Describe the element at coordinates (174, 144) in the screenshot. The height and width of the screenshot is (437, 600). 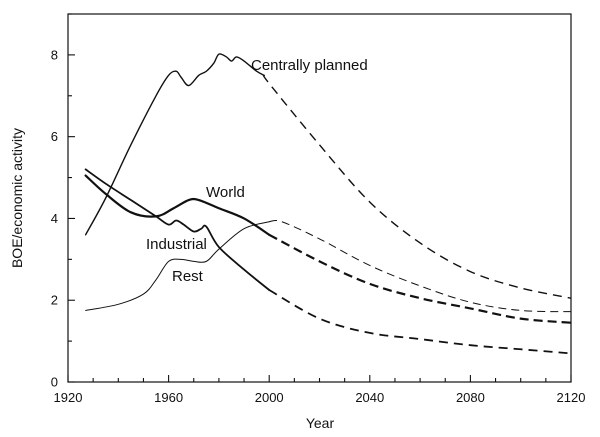
I see `series-centrally-planned-historical` at that location.